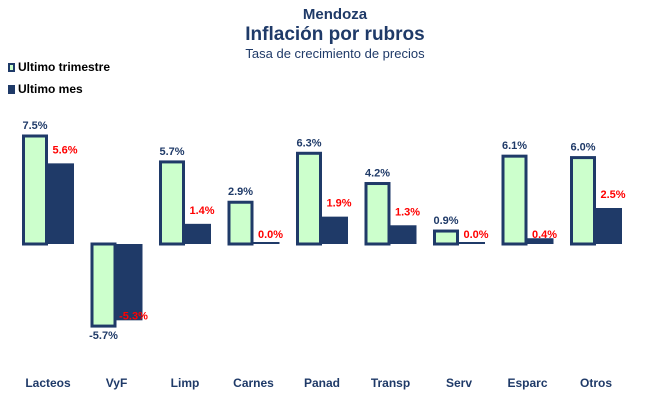 Image resolution: width=670 pixels, height=400 pixels. What do you see at coordinates (322, 383) in the screenshot?
I see `category-label-panad: Panad` at bounding box center [322, 383].